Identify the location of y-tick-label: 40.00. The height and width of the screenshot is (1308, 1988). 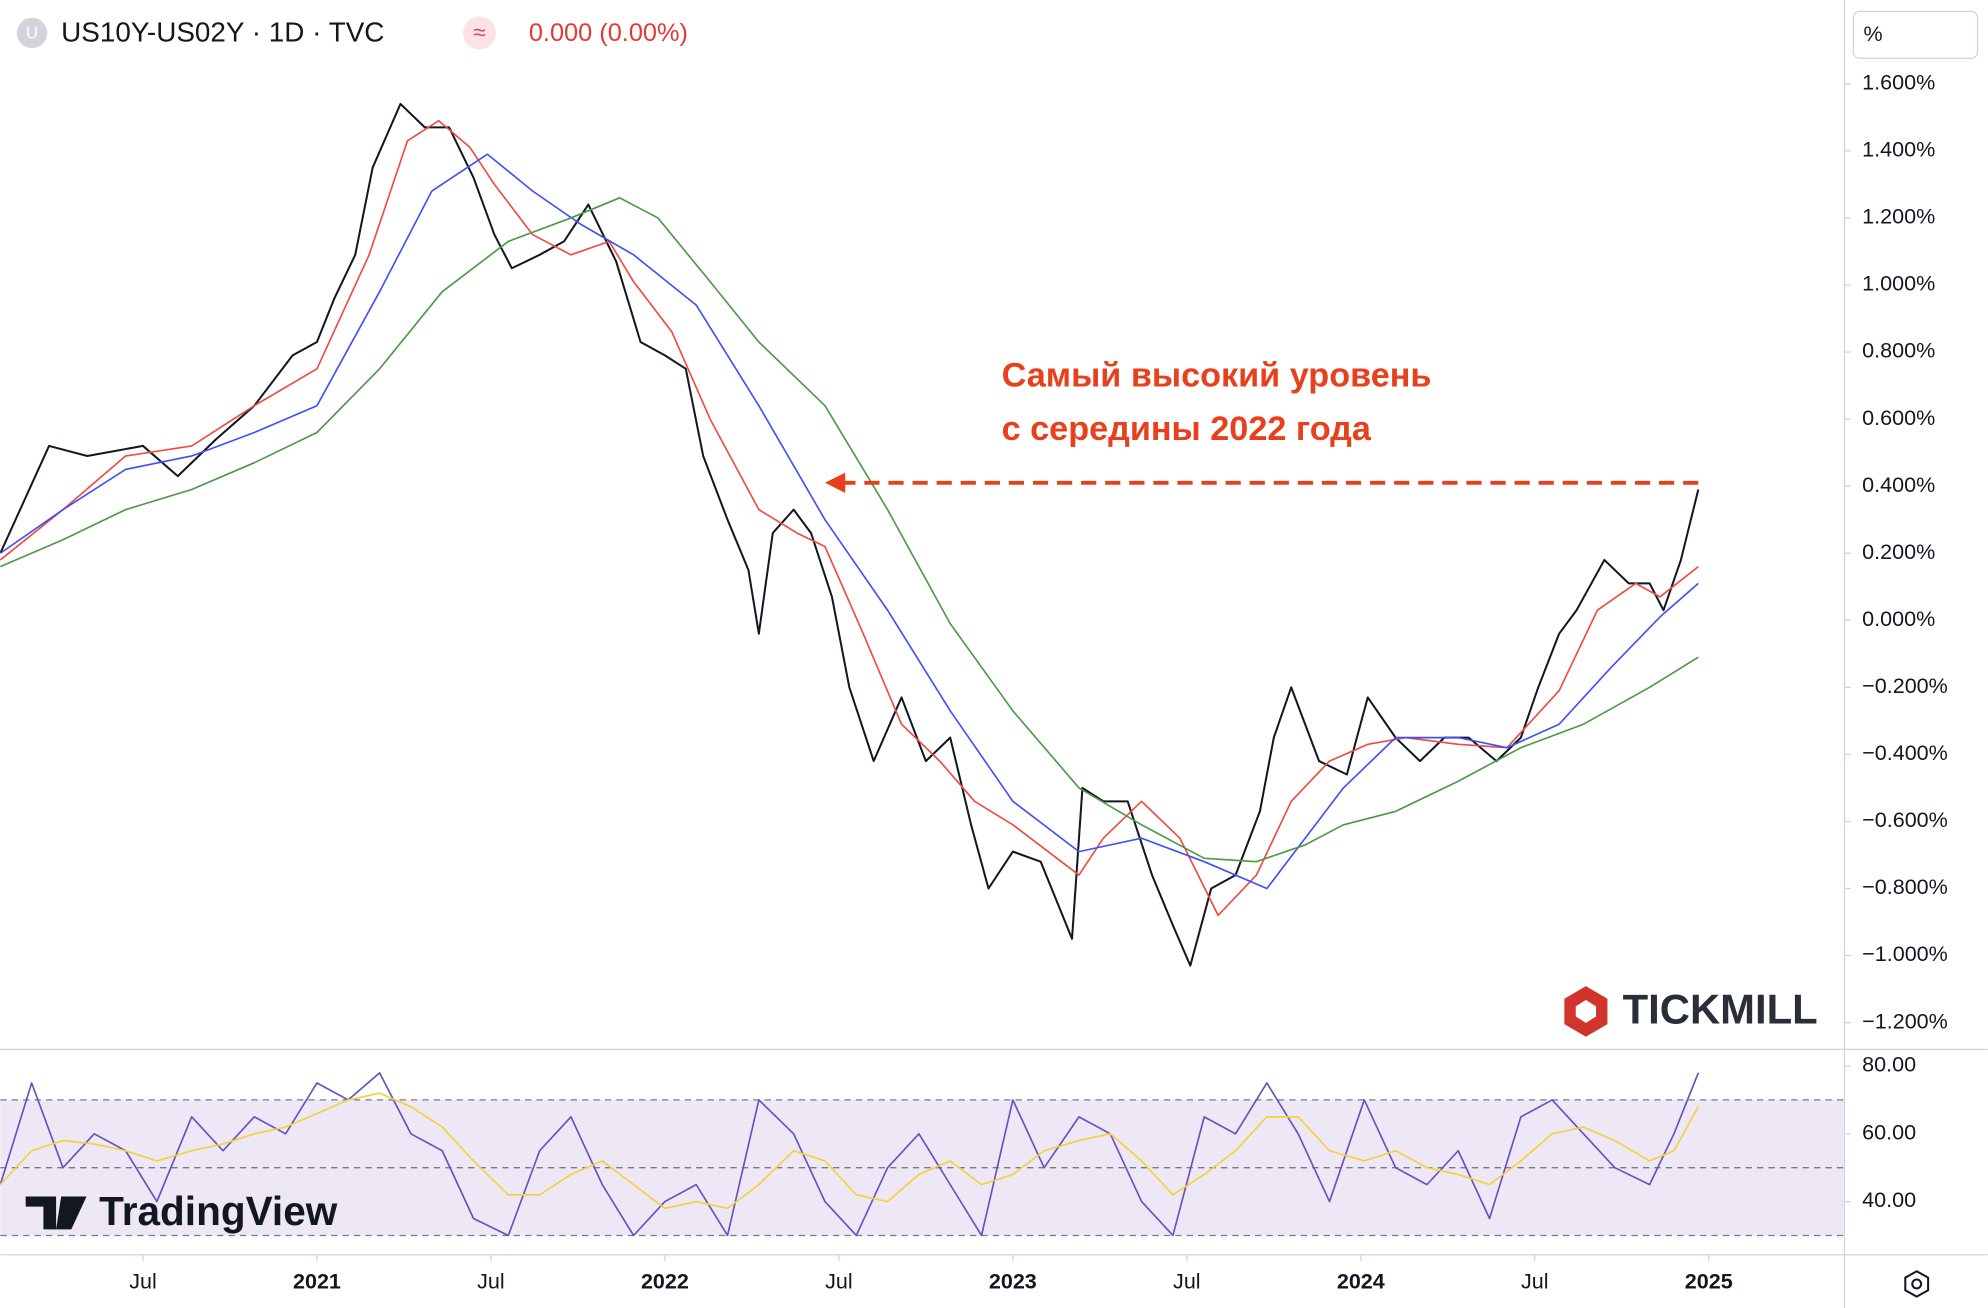
(1889, 1200).